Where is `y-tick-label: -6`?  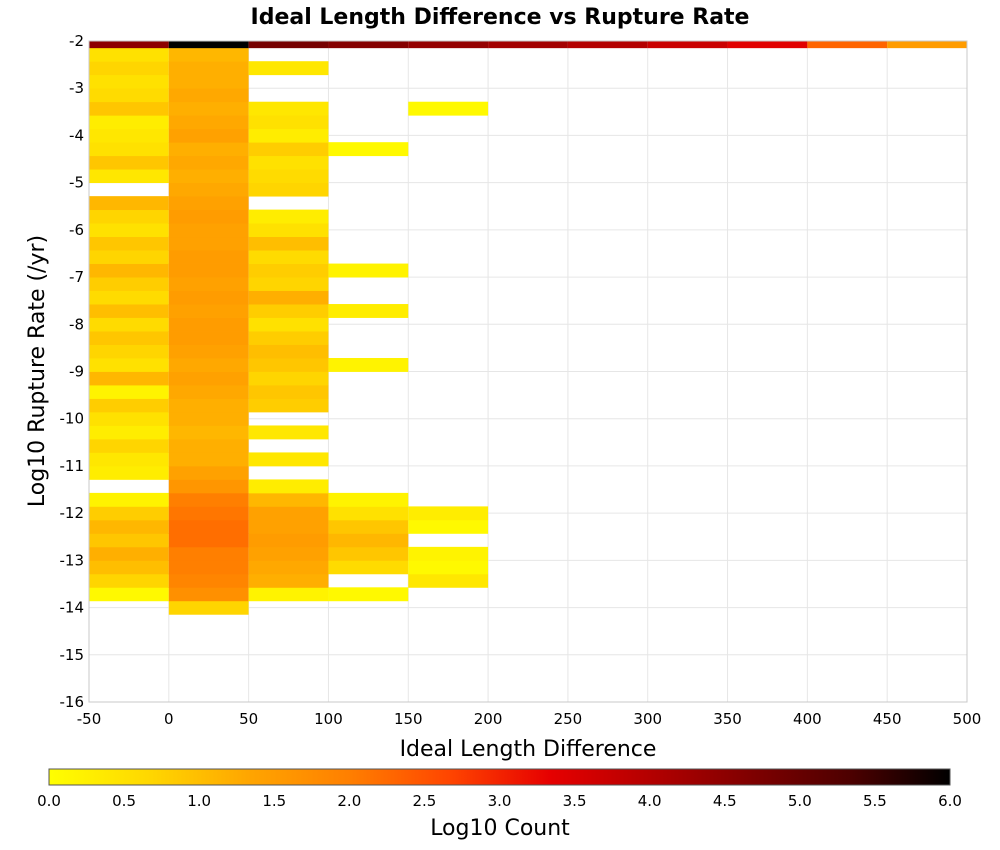
y-tick-label: -6 is located at coordinates (76, 230).